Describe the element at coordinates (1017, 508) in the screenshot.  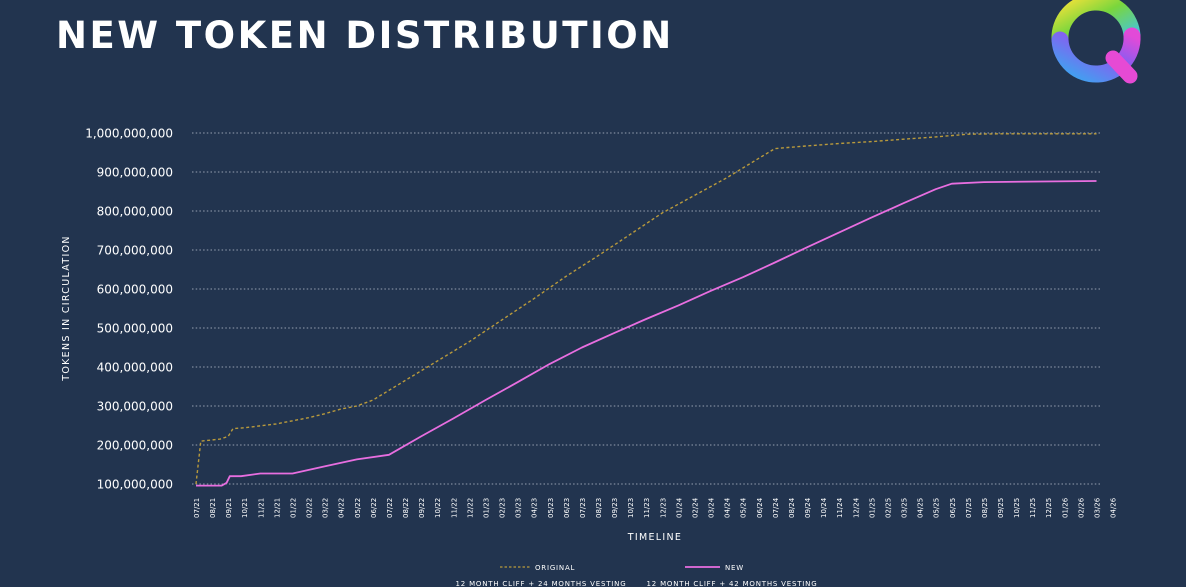
I see `x-tick-label: 10/25` at that location.